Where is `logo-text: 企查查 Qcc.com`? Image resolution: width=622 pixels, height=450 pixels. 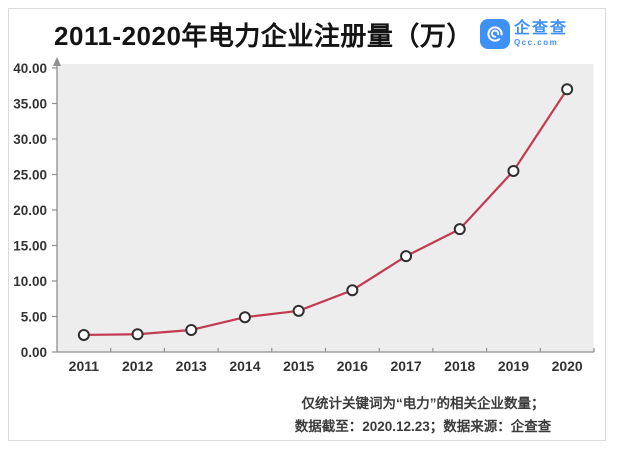 logo-text: 企查查 Qcc.com is located at coordinates (541, 34).